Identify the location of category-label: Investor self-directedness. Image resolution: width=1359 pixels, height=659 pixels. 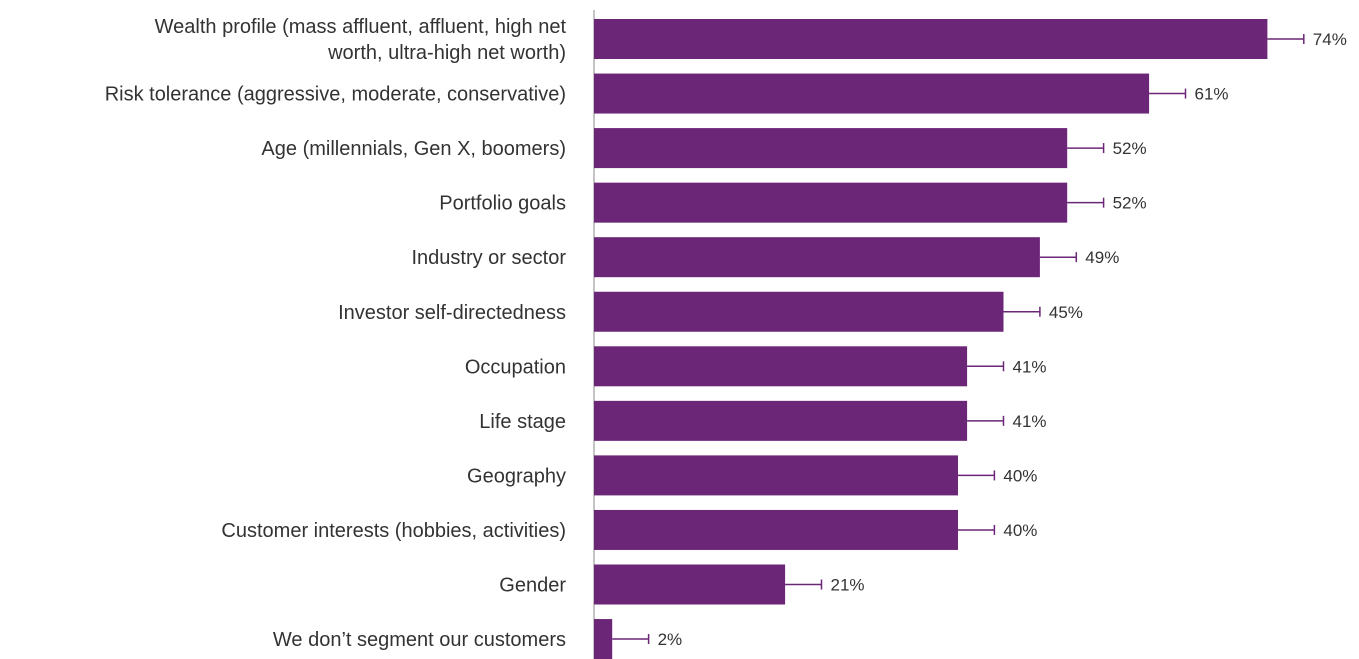
(452, 313).